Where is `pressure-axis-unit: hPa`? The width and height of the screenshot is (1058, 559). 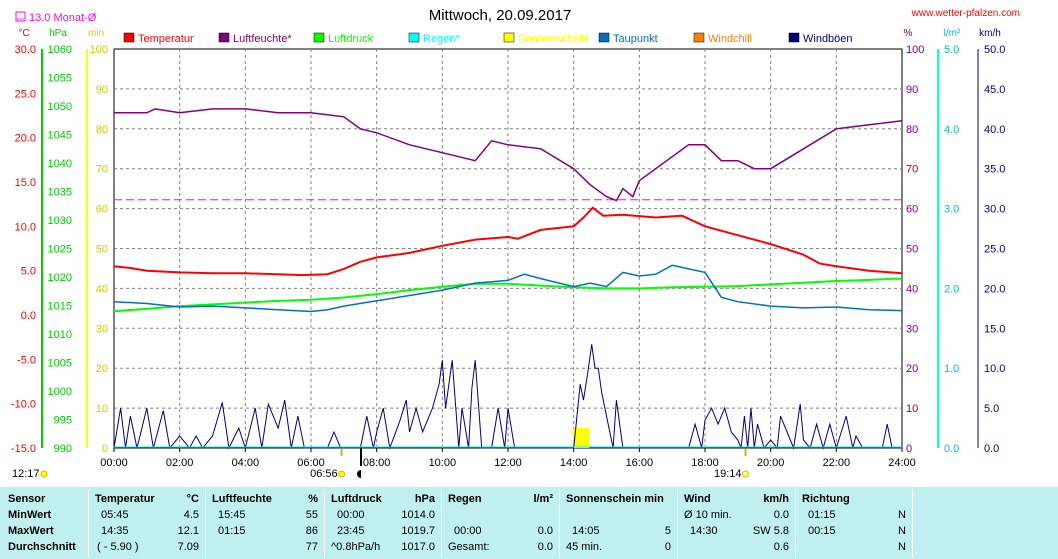 pressure-axis-unit: hPa is located at coordinates (58, 33).